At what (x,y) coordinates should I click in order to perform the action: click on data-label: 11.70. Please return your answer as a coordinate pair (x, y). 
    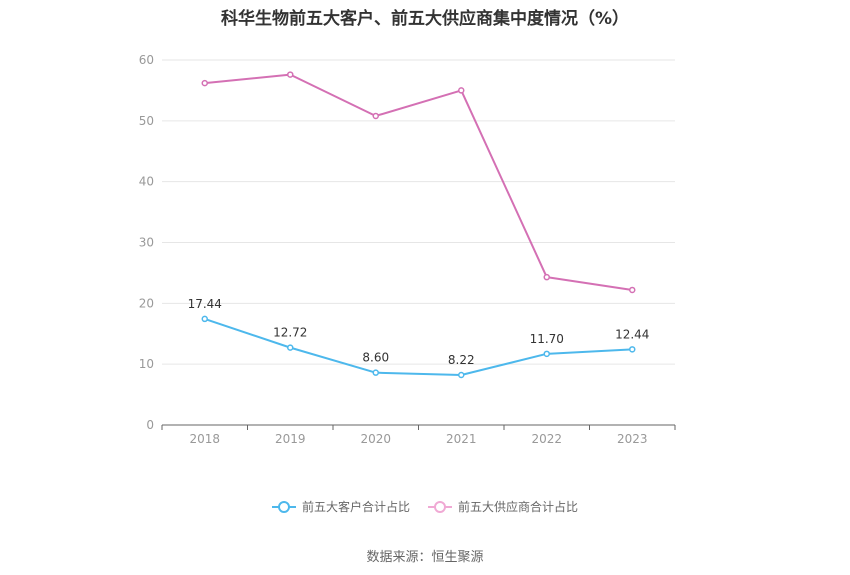
    Looking at the image, I should click on (547, 339).